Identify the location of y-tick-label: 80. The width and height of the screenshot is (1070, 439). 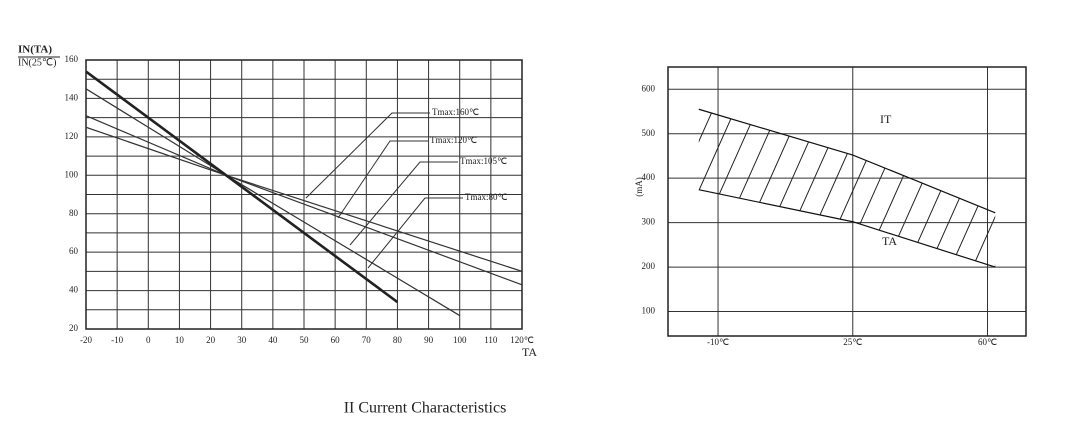
(74, 213).